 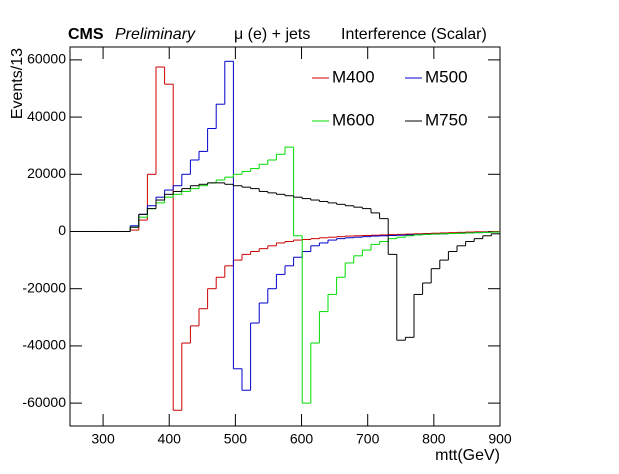 I want to click on preliminary-label: Preliminary, so click(x=155, y=34).